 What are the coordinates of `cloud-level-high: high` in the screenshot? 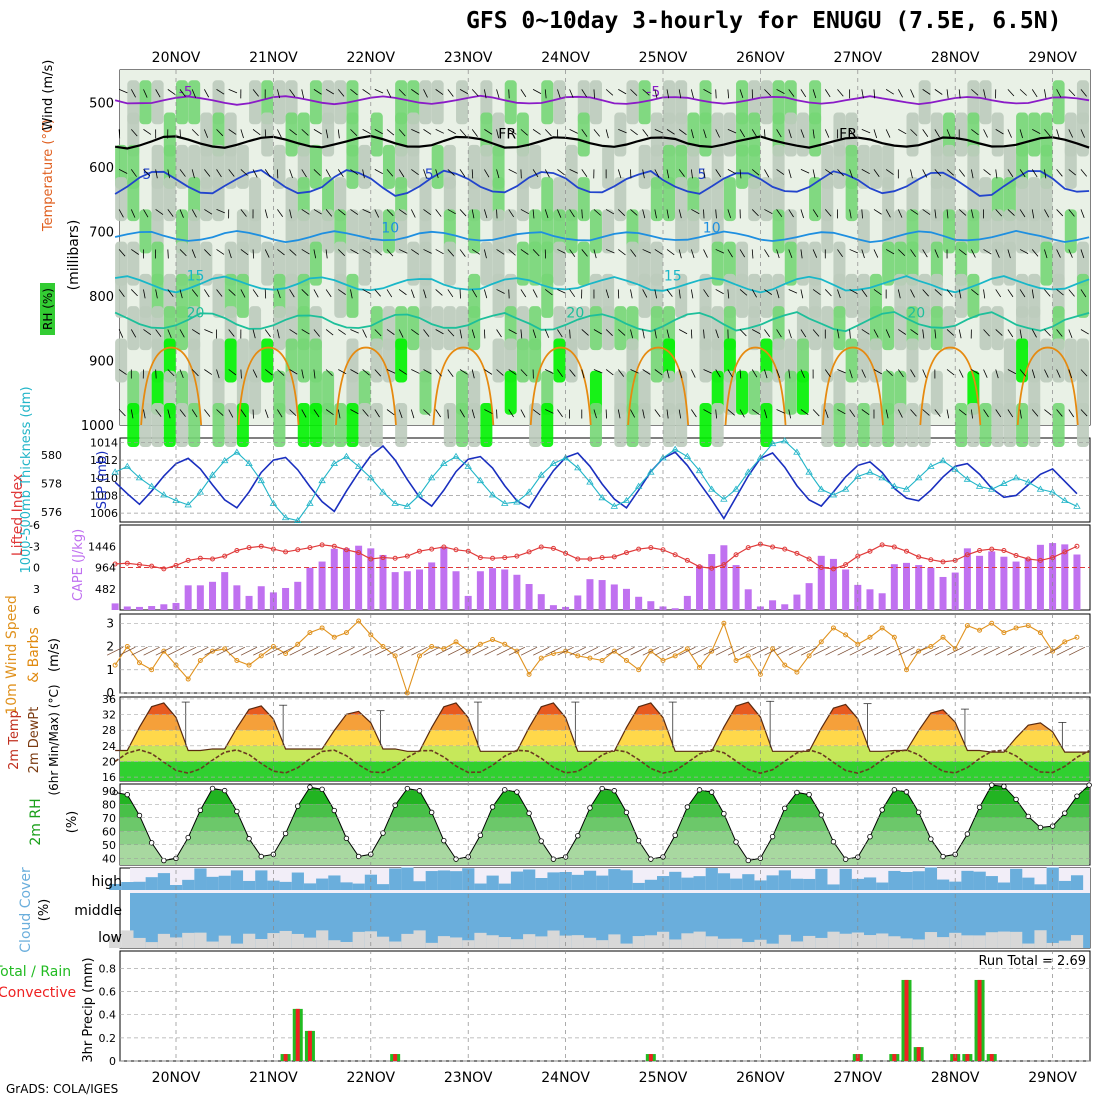 It's located at (106, 882).